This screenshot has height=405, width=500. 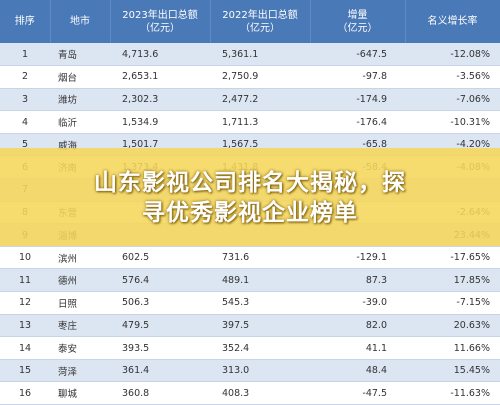 I want to click on banner-title-line-2: 寻优秀影视企业榜单, so click(x=250, y=213).